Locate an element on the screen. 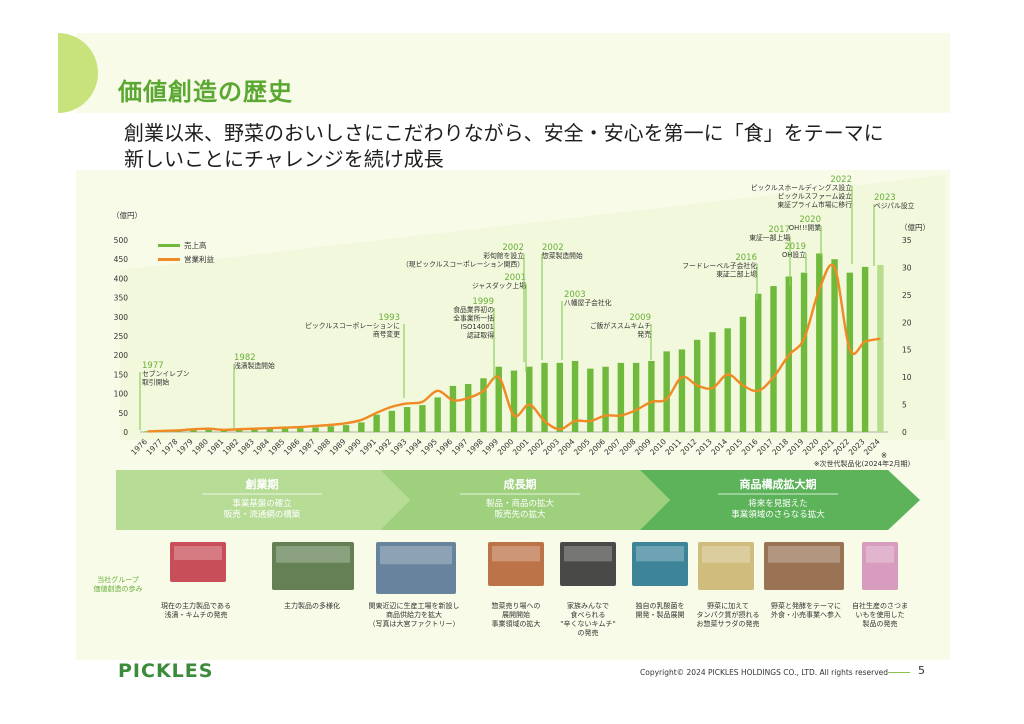  step-caption: 展開開始 is located at coordinates (516, 614).